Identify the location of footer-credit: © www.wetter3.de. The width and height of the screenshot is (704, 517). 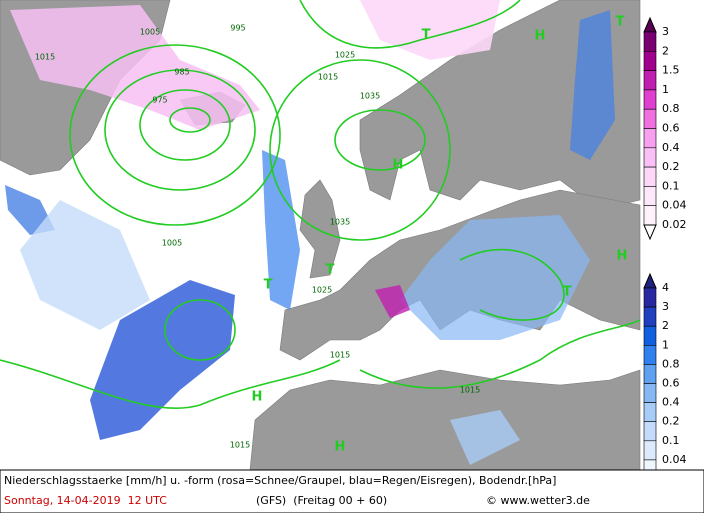
(538, 500).